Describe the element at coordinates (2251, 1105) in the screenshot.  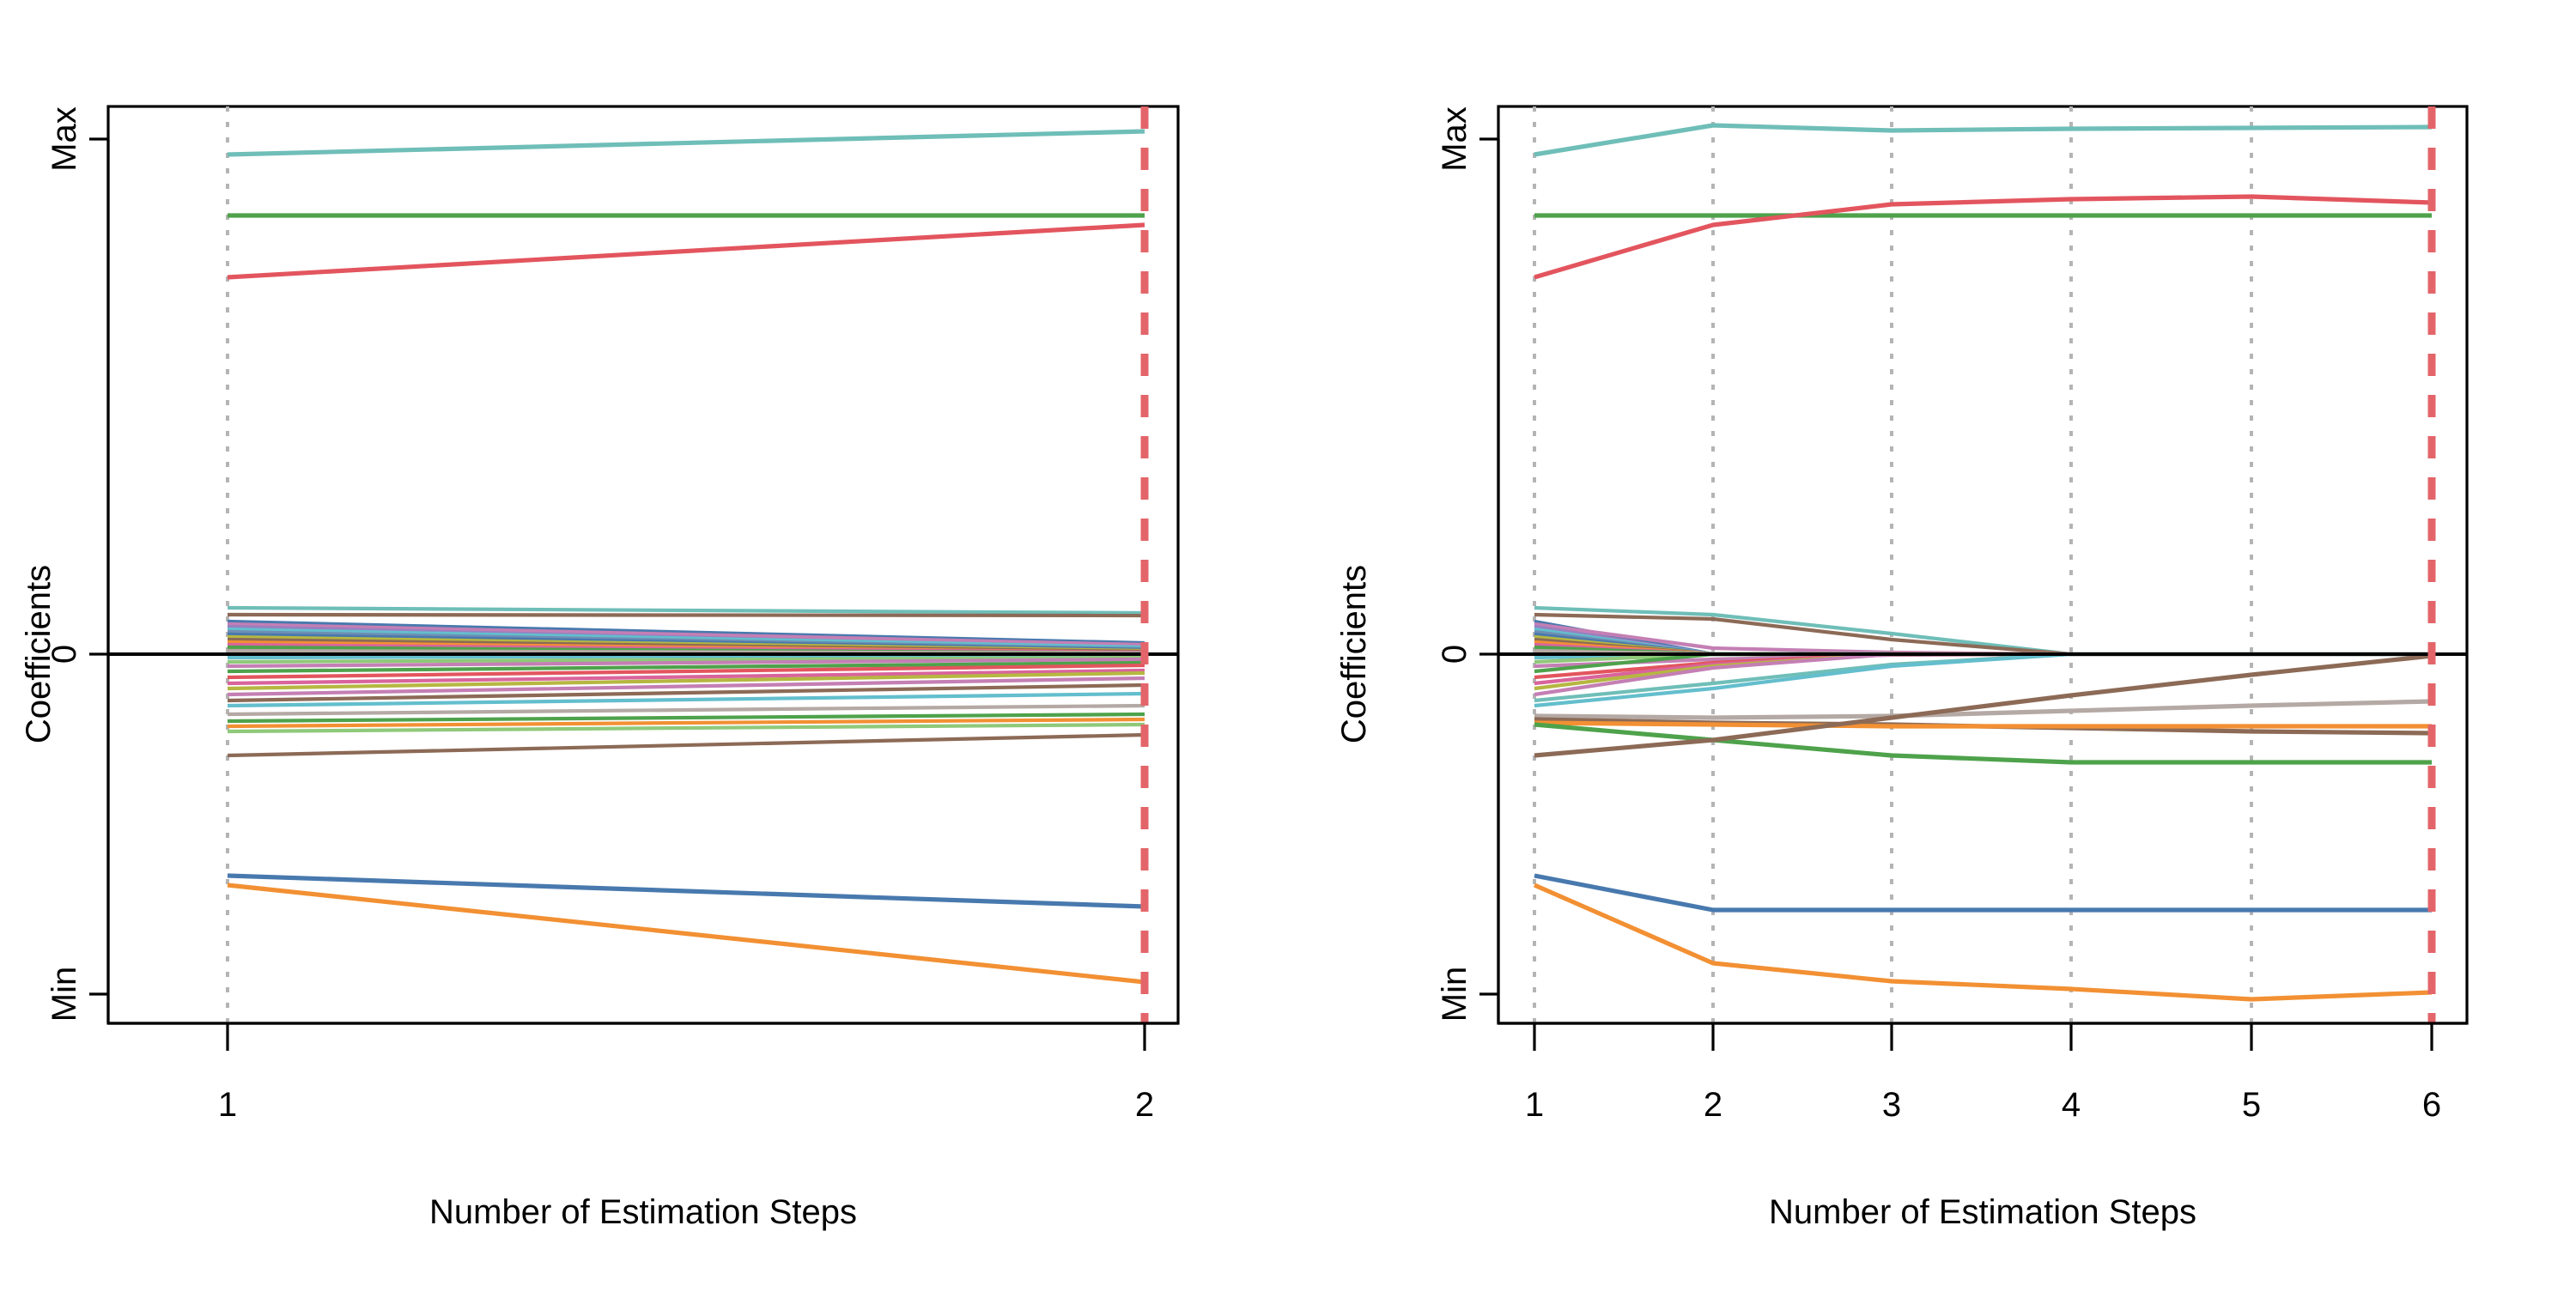
I see `right-panel-xtick-label-5: 5` at that location.